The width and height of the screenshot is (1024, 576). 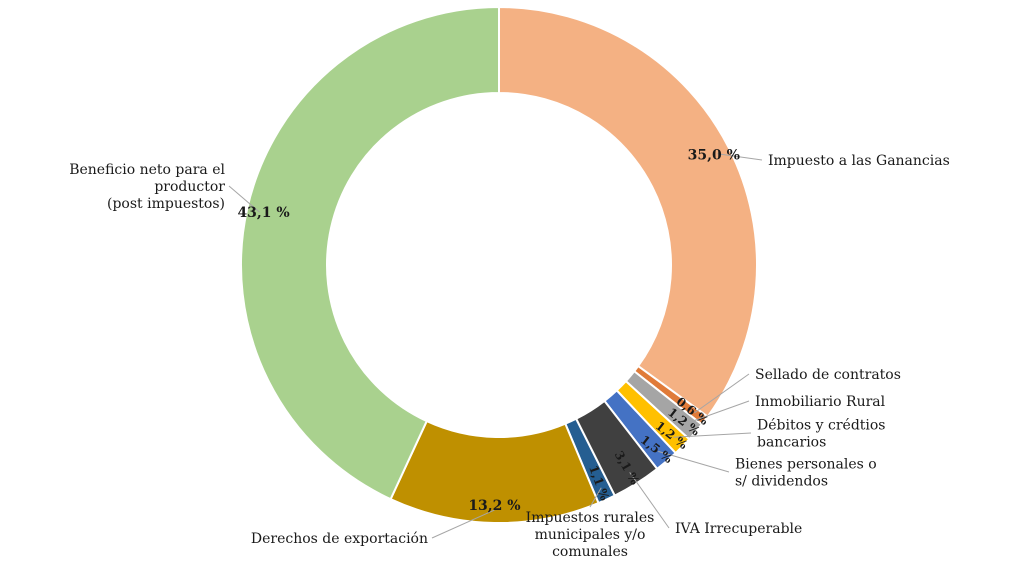 I want to click on category-label-line: municipales y/o, so click(x=590, y=535).